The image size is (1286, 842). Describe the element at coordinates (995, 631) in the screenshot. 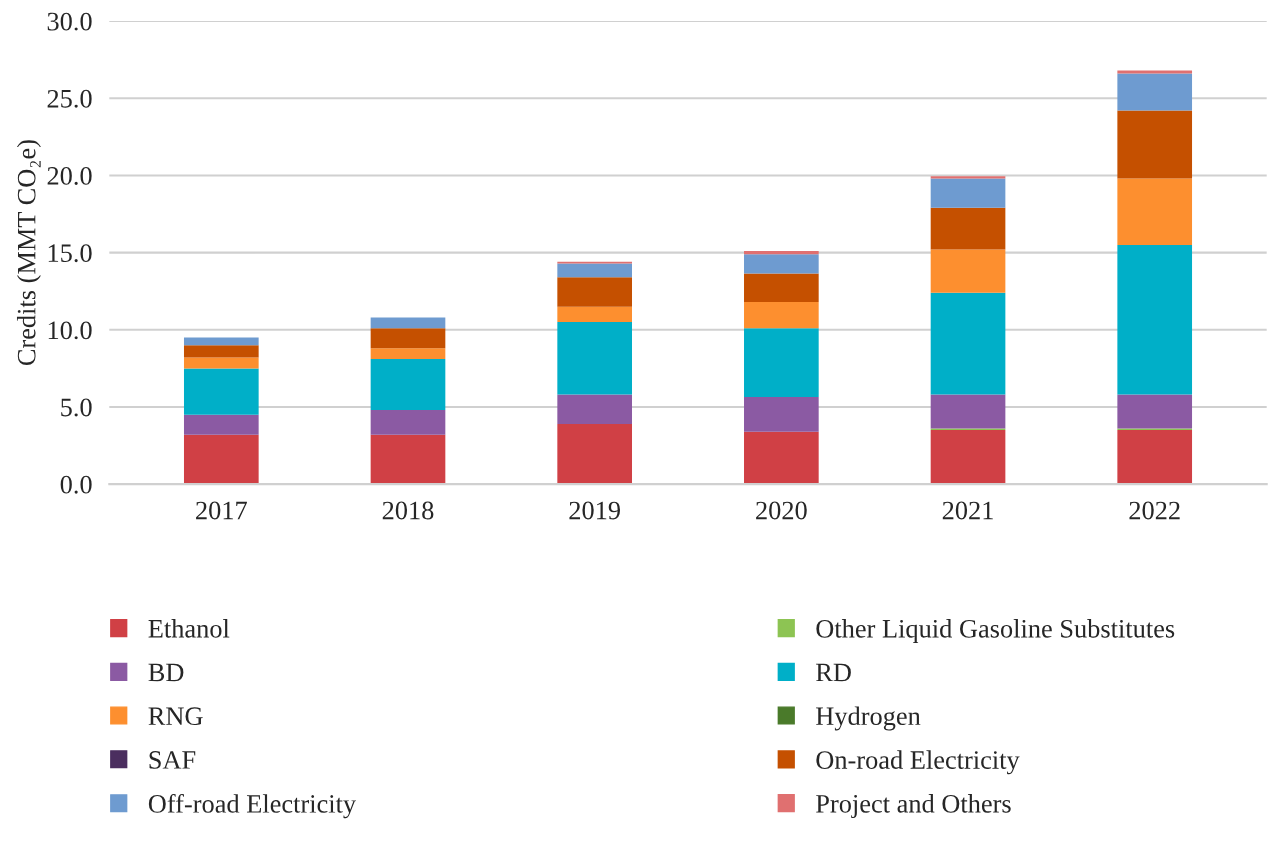

I see `legend-label: Other Liquid Gasoline Substitutes` at that location.